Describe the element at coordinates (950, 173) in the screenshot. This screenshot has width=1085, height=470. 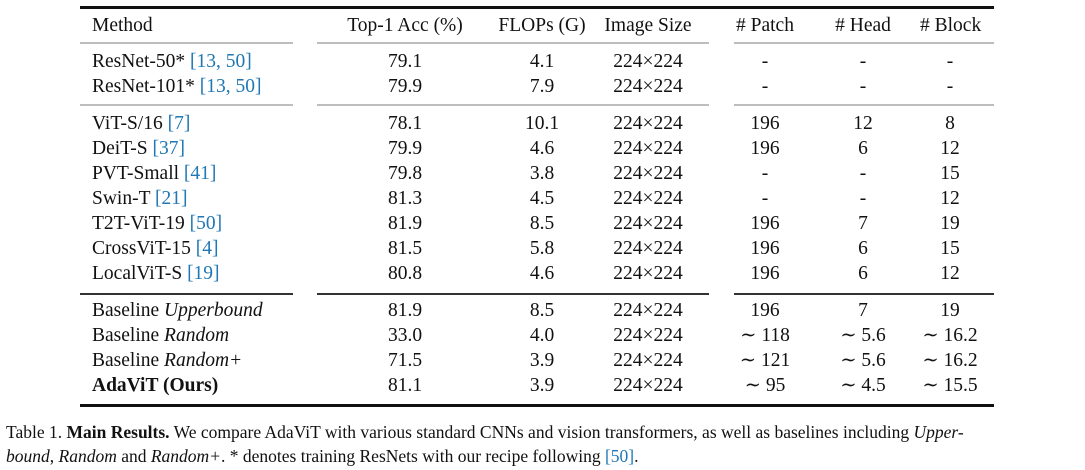
I see `block-value: 15` at that location.